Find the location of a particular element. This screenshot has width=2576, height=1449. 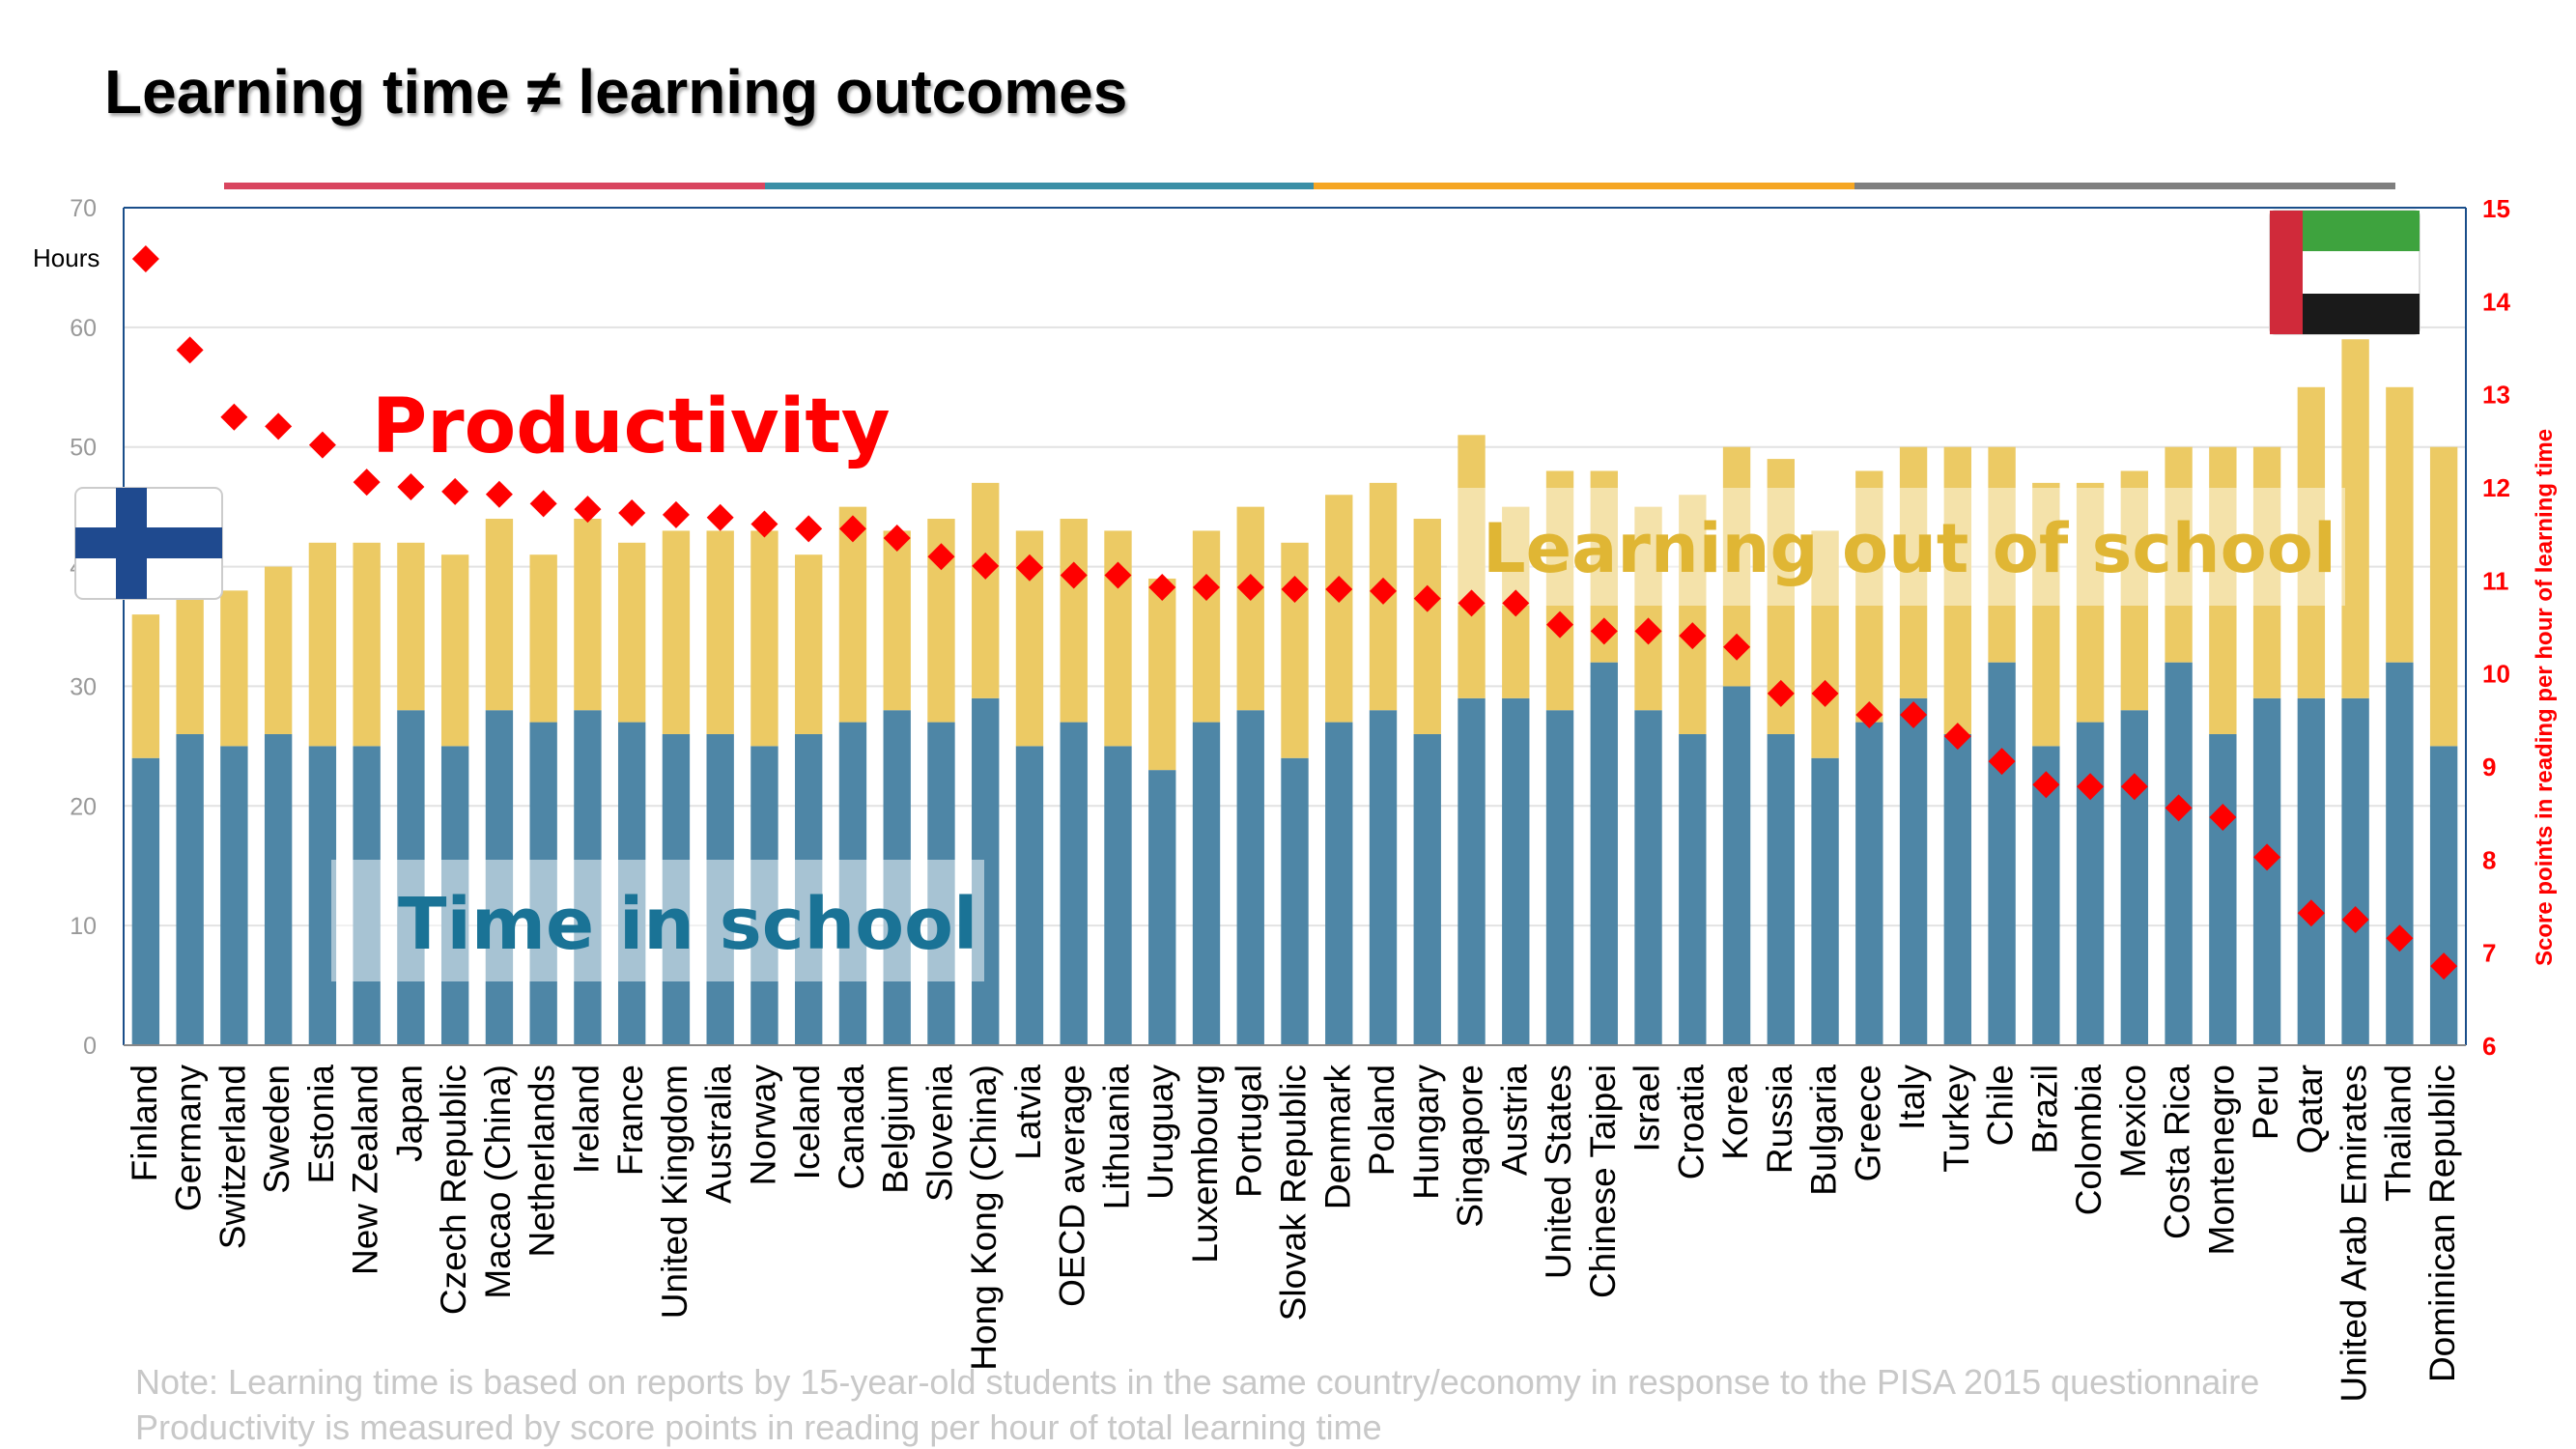

color-band is located at coordinates (1309, 186).